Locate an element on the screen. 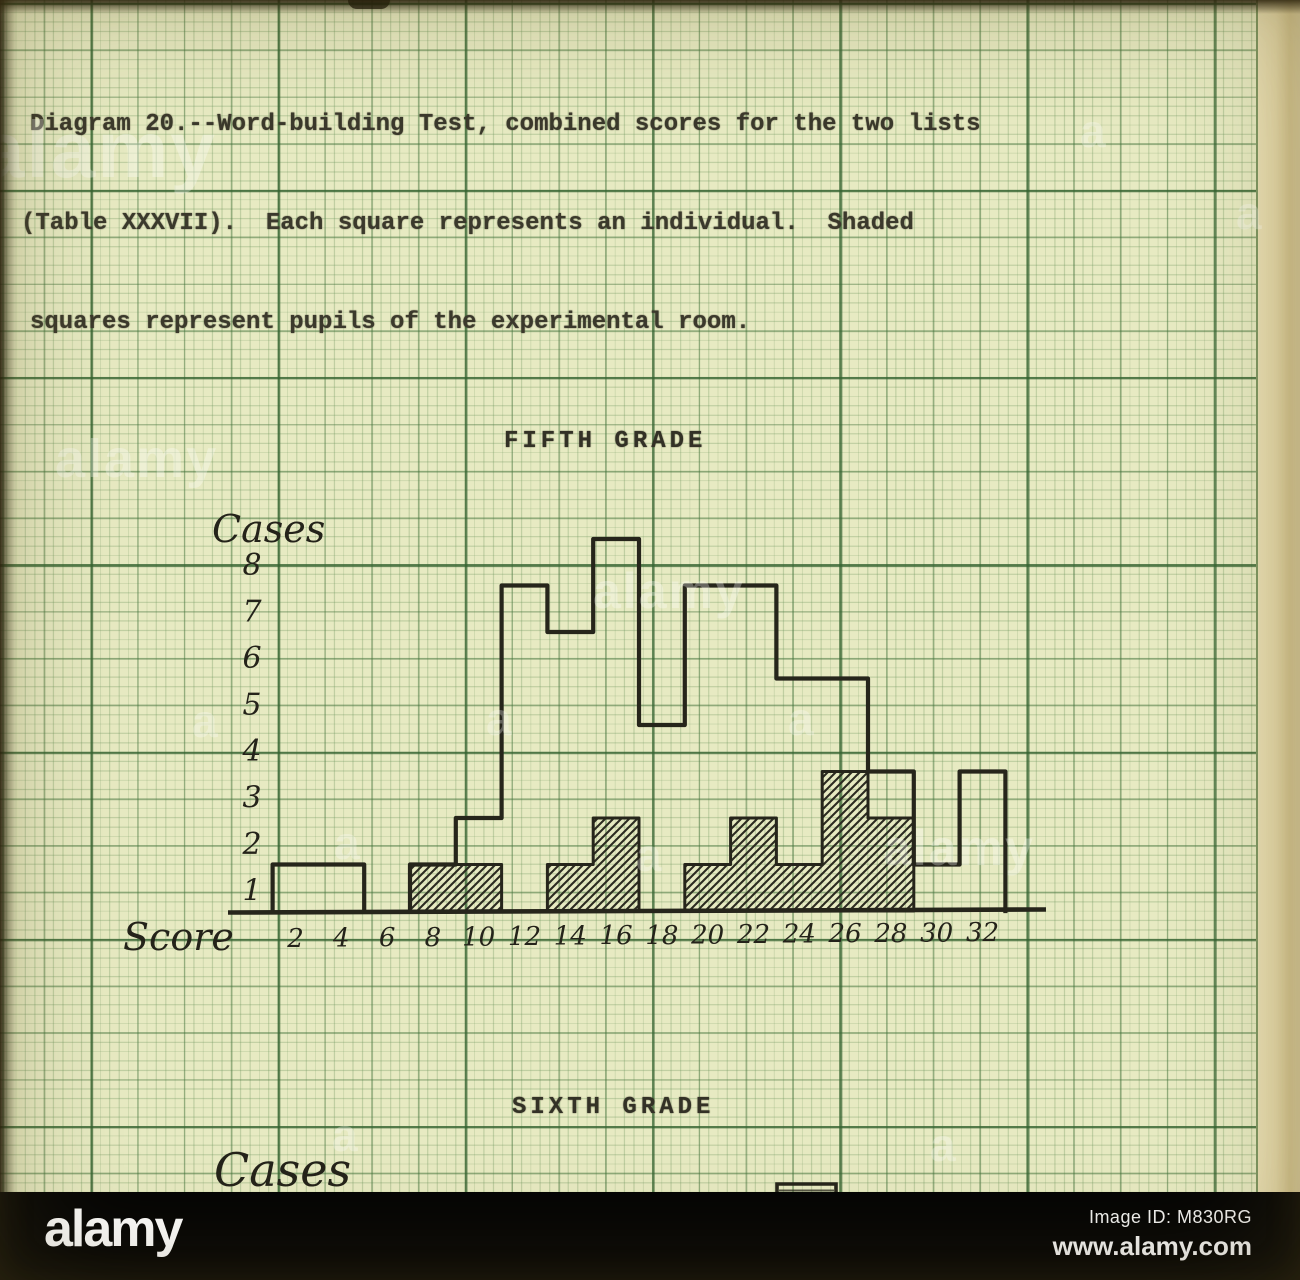 The height and width of the screenshot is (1280, 1300). x-tick-label: 32 is located at coordinates (982, 933).